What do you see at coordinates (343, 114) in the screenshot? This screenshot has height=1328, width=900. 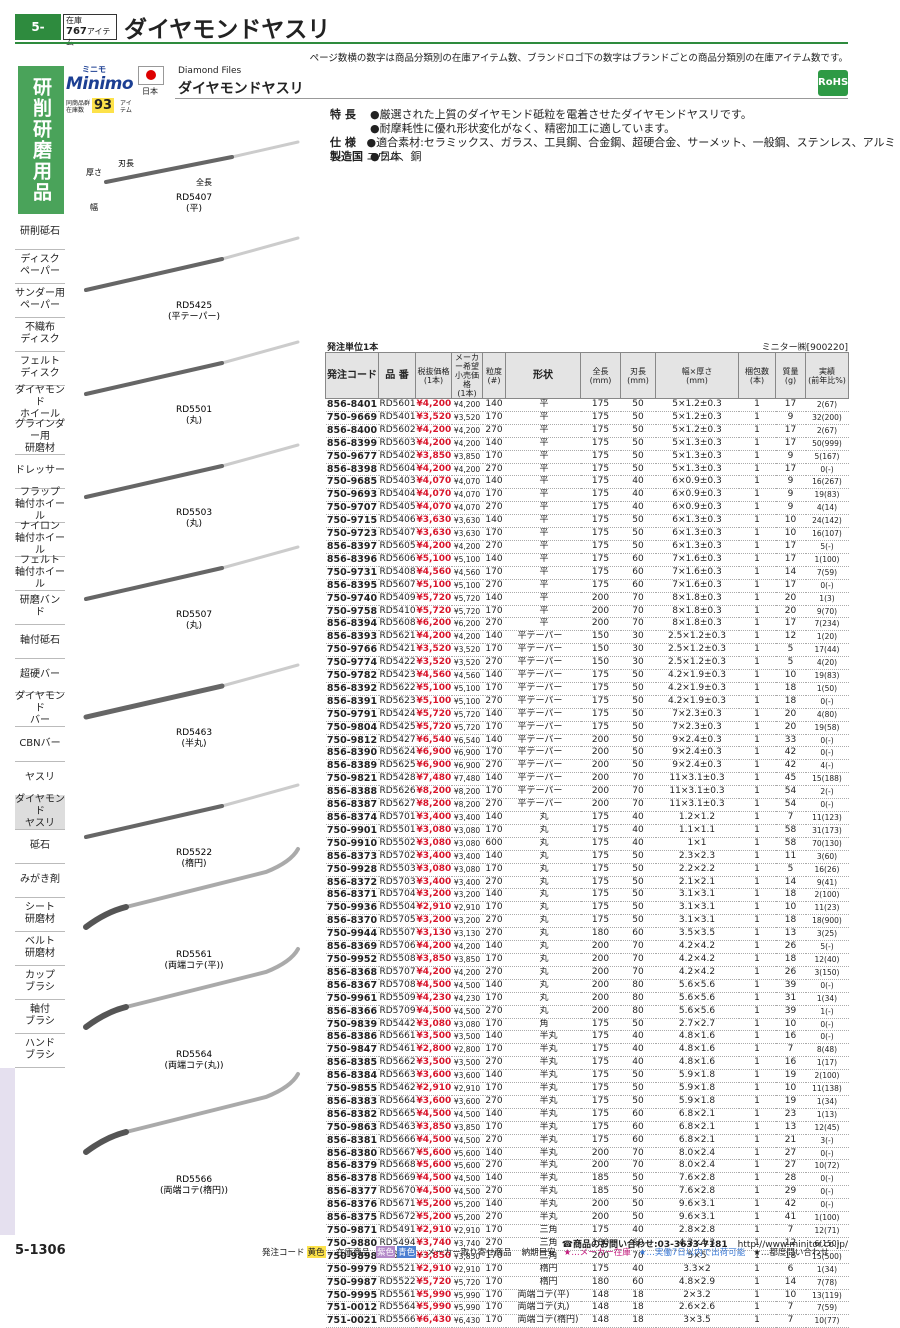 I see `spec-label: 特 長` at bounding box center [343, 114].